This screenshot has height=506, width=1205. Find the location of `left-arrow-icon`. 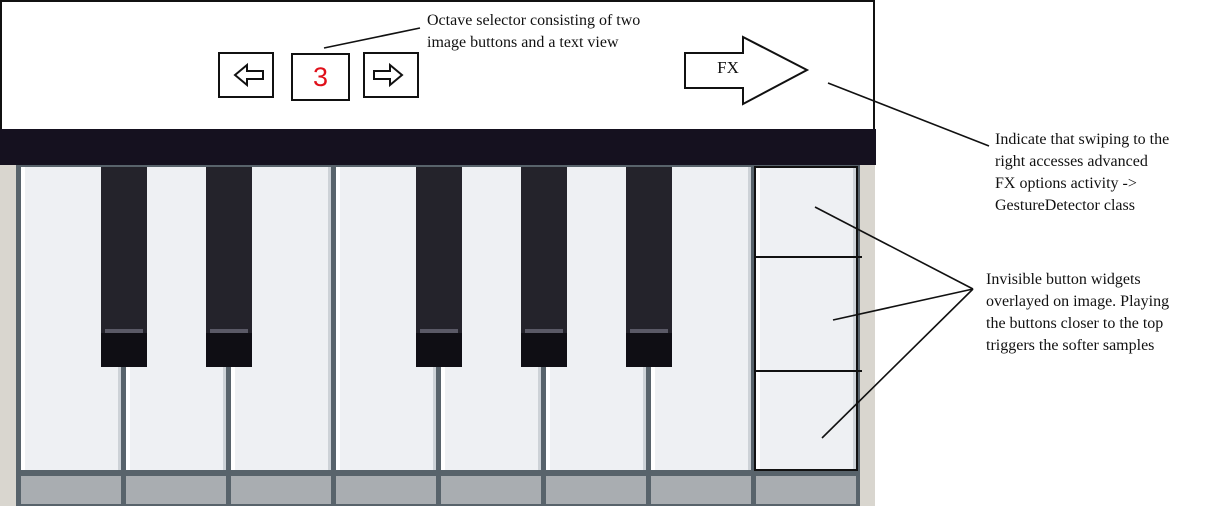

left-arrow-icon is located at coordinates (248, 75).